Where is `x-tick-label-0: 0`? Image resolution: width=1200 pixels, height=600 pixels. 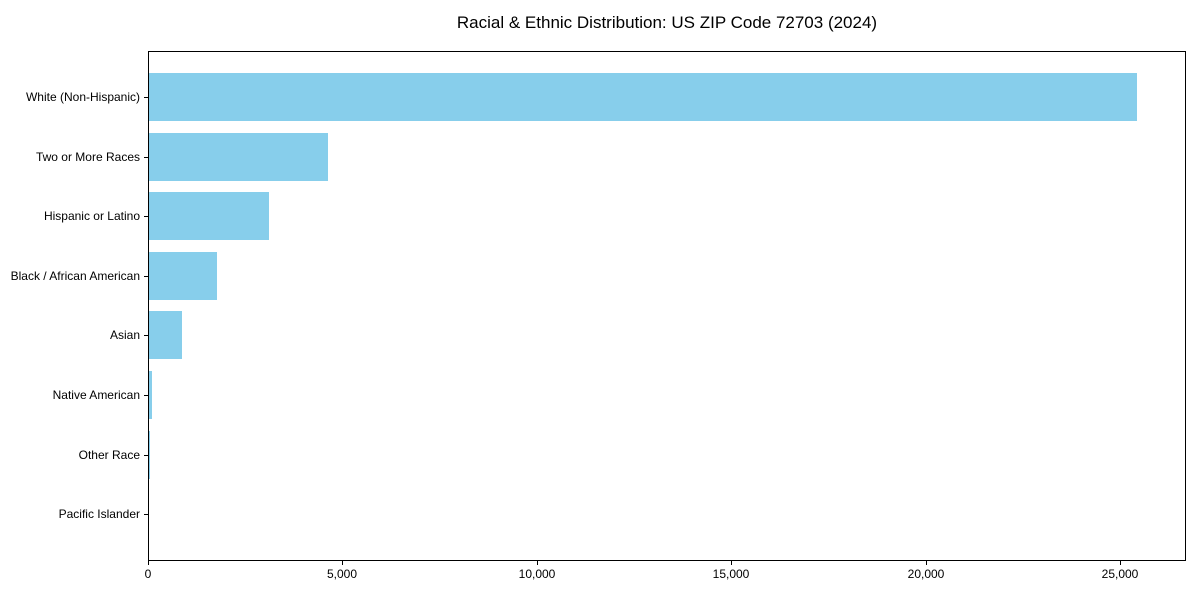 x-tick-label-0: 0 is located at coordinates (148, 574).